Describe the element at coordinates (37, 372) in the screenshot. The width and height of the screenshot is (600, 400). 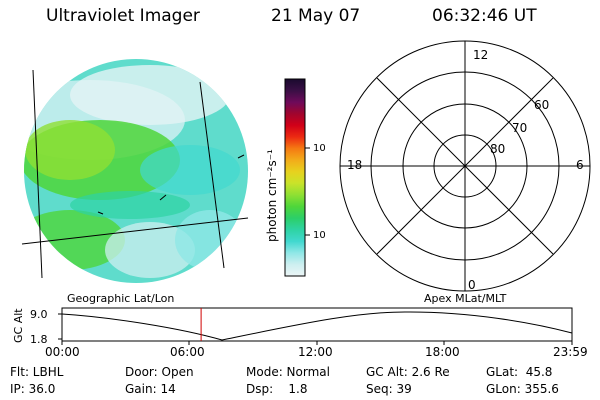
I see `filter-value: Flt: LBHL` at that location.